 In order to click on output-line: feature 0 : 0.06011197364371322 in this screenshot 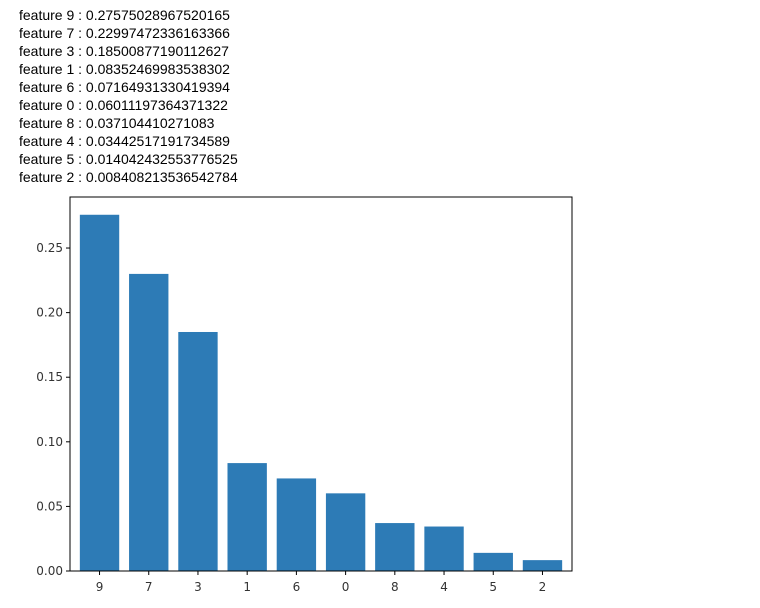, I will do `click(123, 105)`.